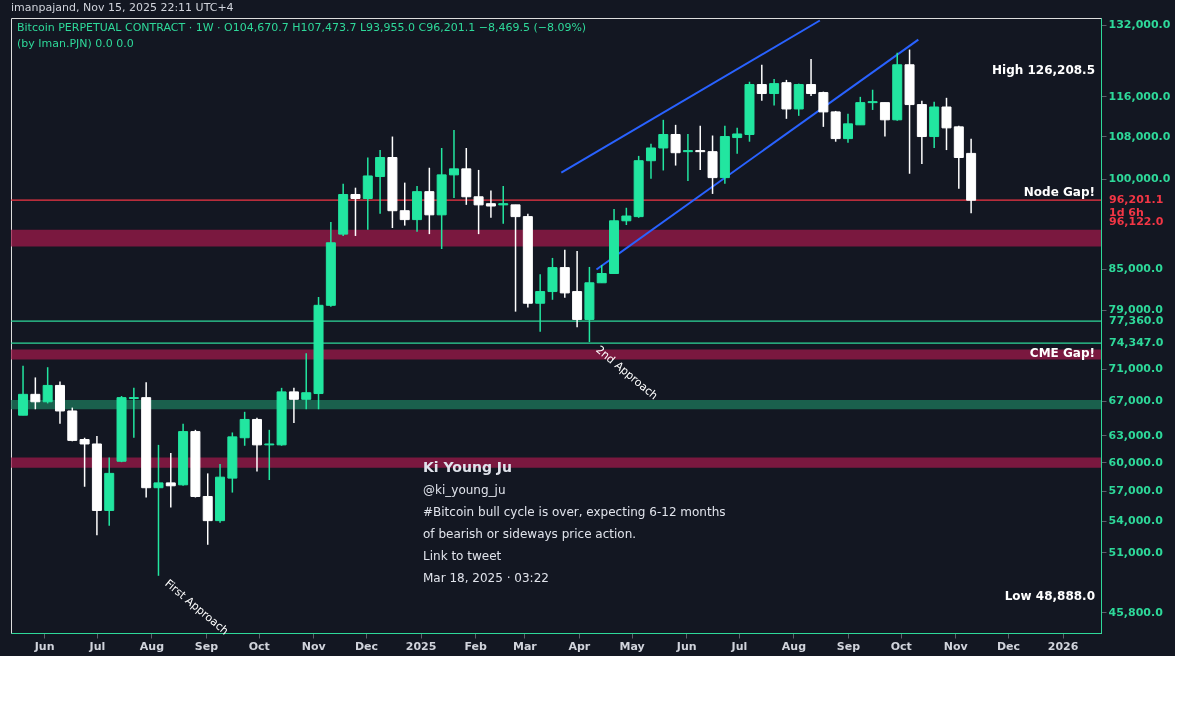  What do you see at coordinates (632, 646) in the screenshot?
I see `x-tick-label: May` at bounding box center [632, 646].